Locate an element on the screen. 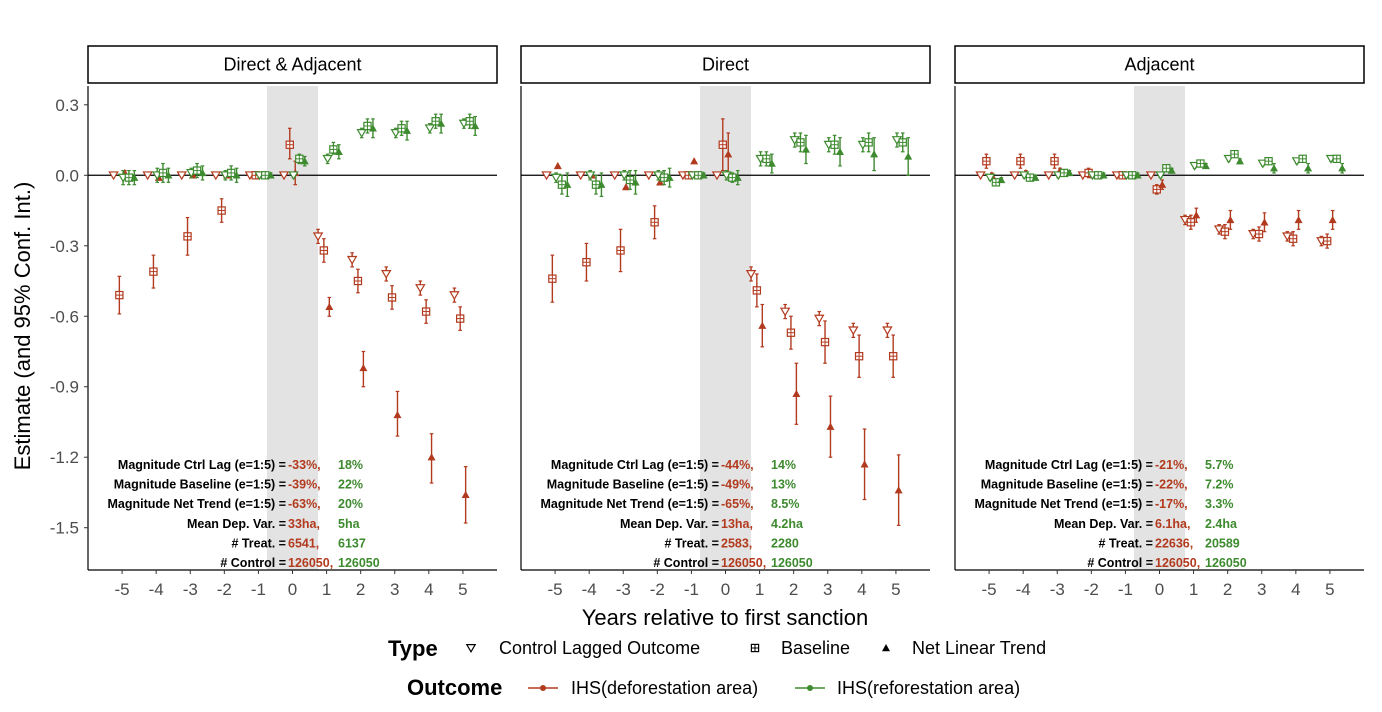 The height and width of the screenshot is (712, 1382). stat-deforestation-value: -63%, is located at coordinates (304, 504).